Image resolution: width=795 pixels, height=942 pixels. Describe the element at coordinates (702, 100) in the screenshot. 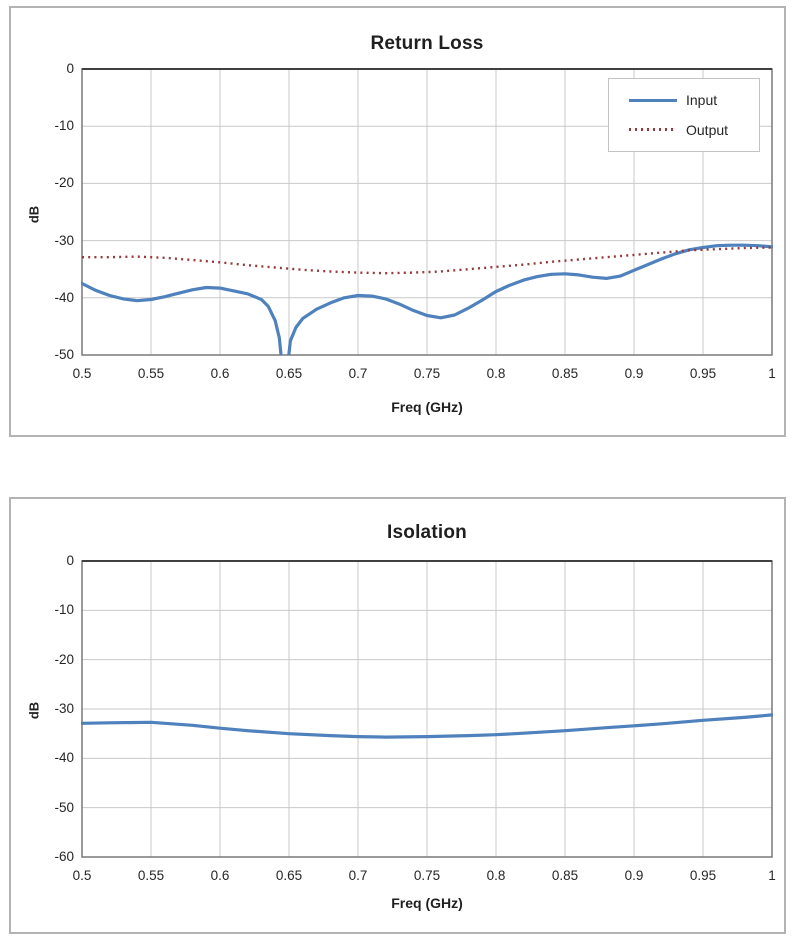

I see `legend-label-input: Input` at that location.